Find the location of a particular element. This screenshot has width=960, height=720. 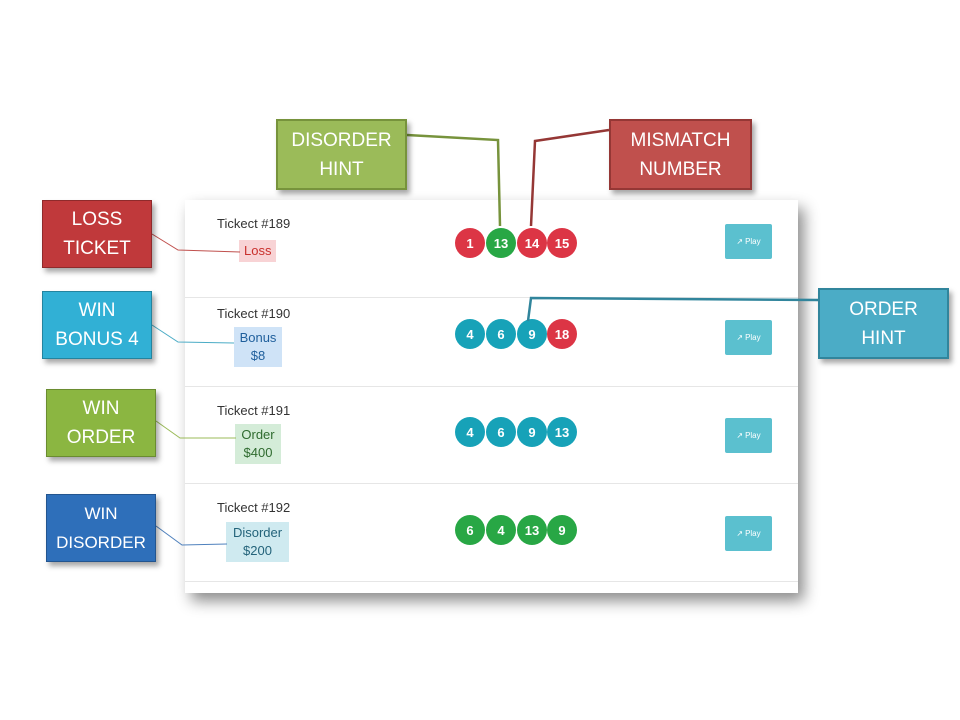

win-disorder-callout: WIN DISORDER is located at coordinates (101, 528).